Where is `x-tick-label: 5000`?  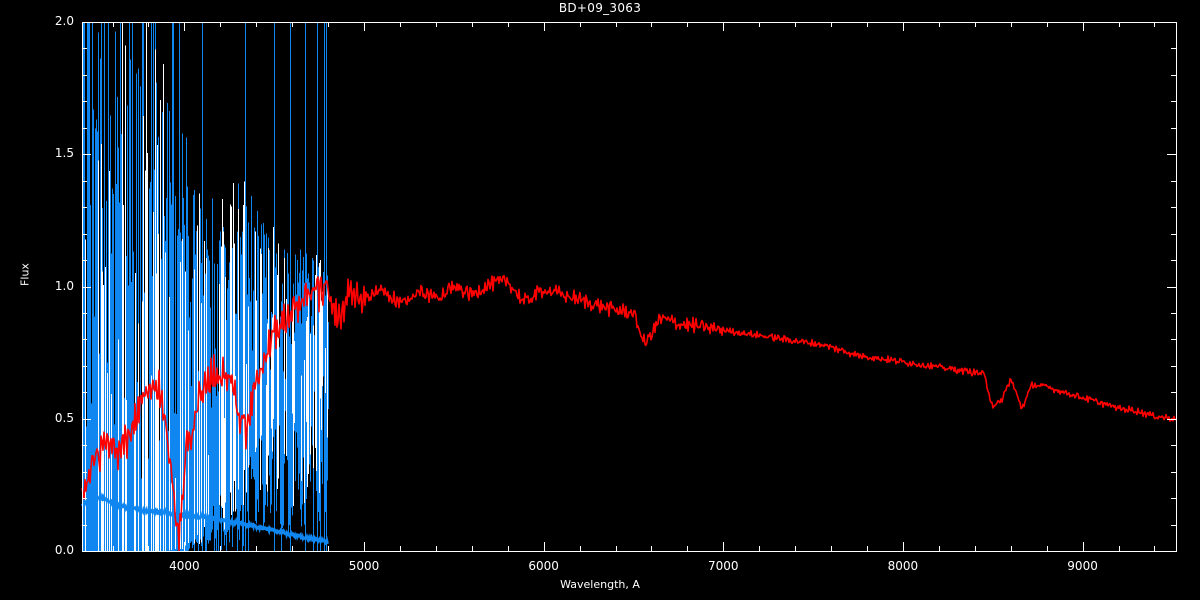 x-tick-label: 5000 is located at coordinates (364, 566).